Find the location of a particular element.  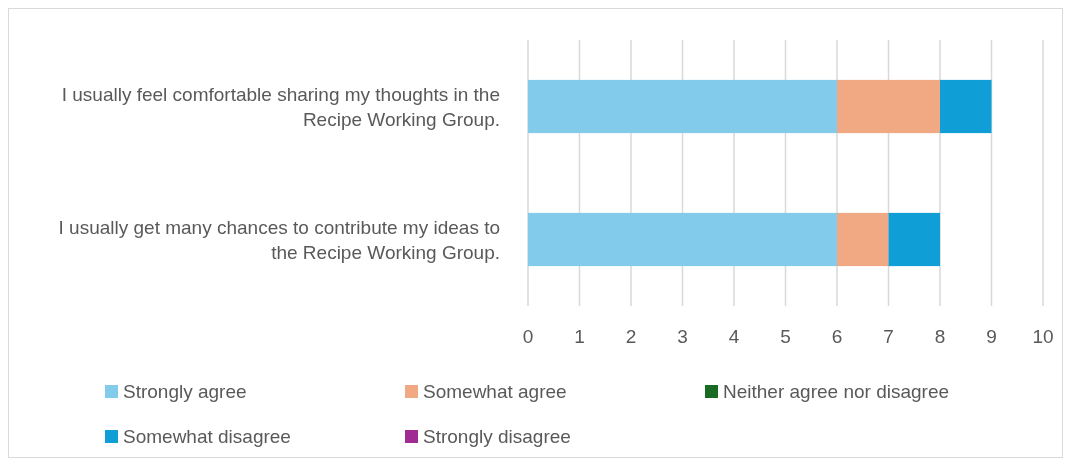

x-tick-label: 10 is located at coordinates (1043, 336).